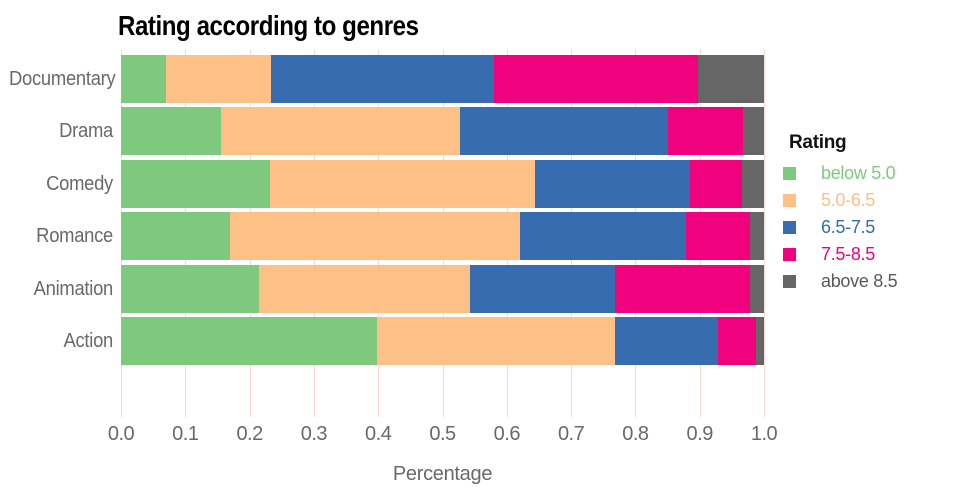 The image size is (960, 500). I want to click on x-tick-label: 0.7, so click(571, 434).